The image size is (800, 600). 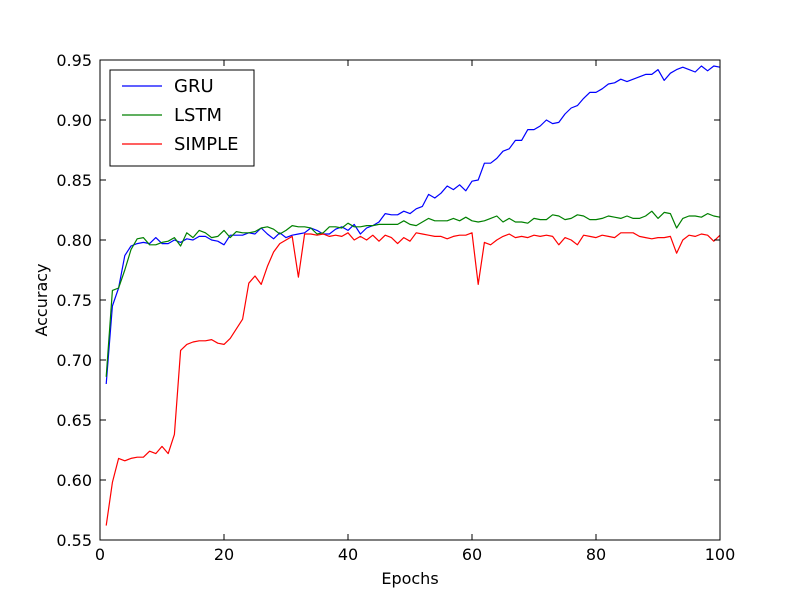 I want to click on legend: GRU LSTM SIMPLE, so click(x=182, y=118).